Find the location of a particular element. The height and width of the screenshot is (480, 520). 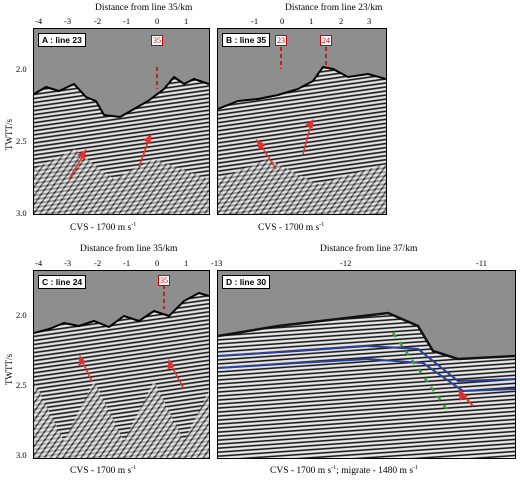

x-tick: 3 is located at coordinates (369, 21).